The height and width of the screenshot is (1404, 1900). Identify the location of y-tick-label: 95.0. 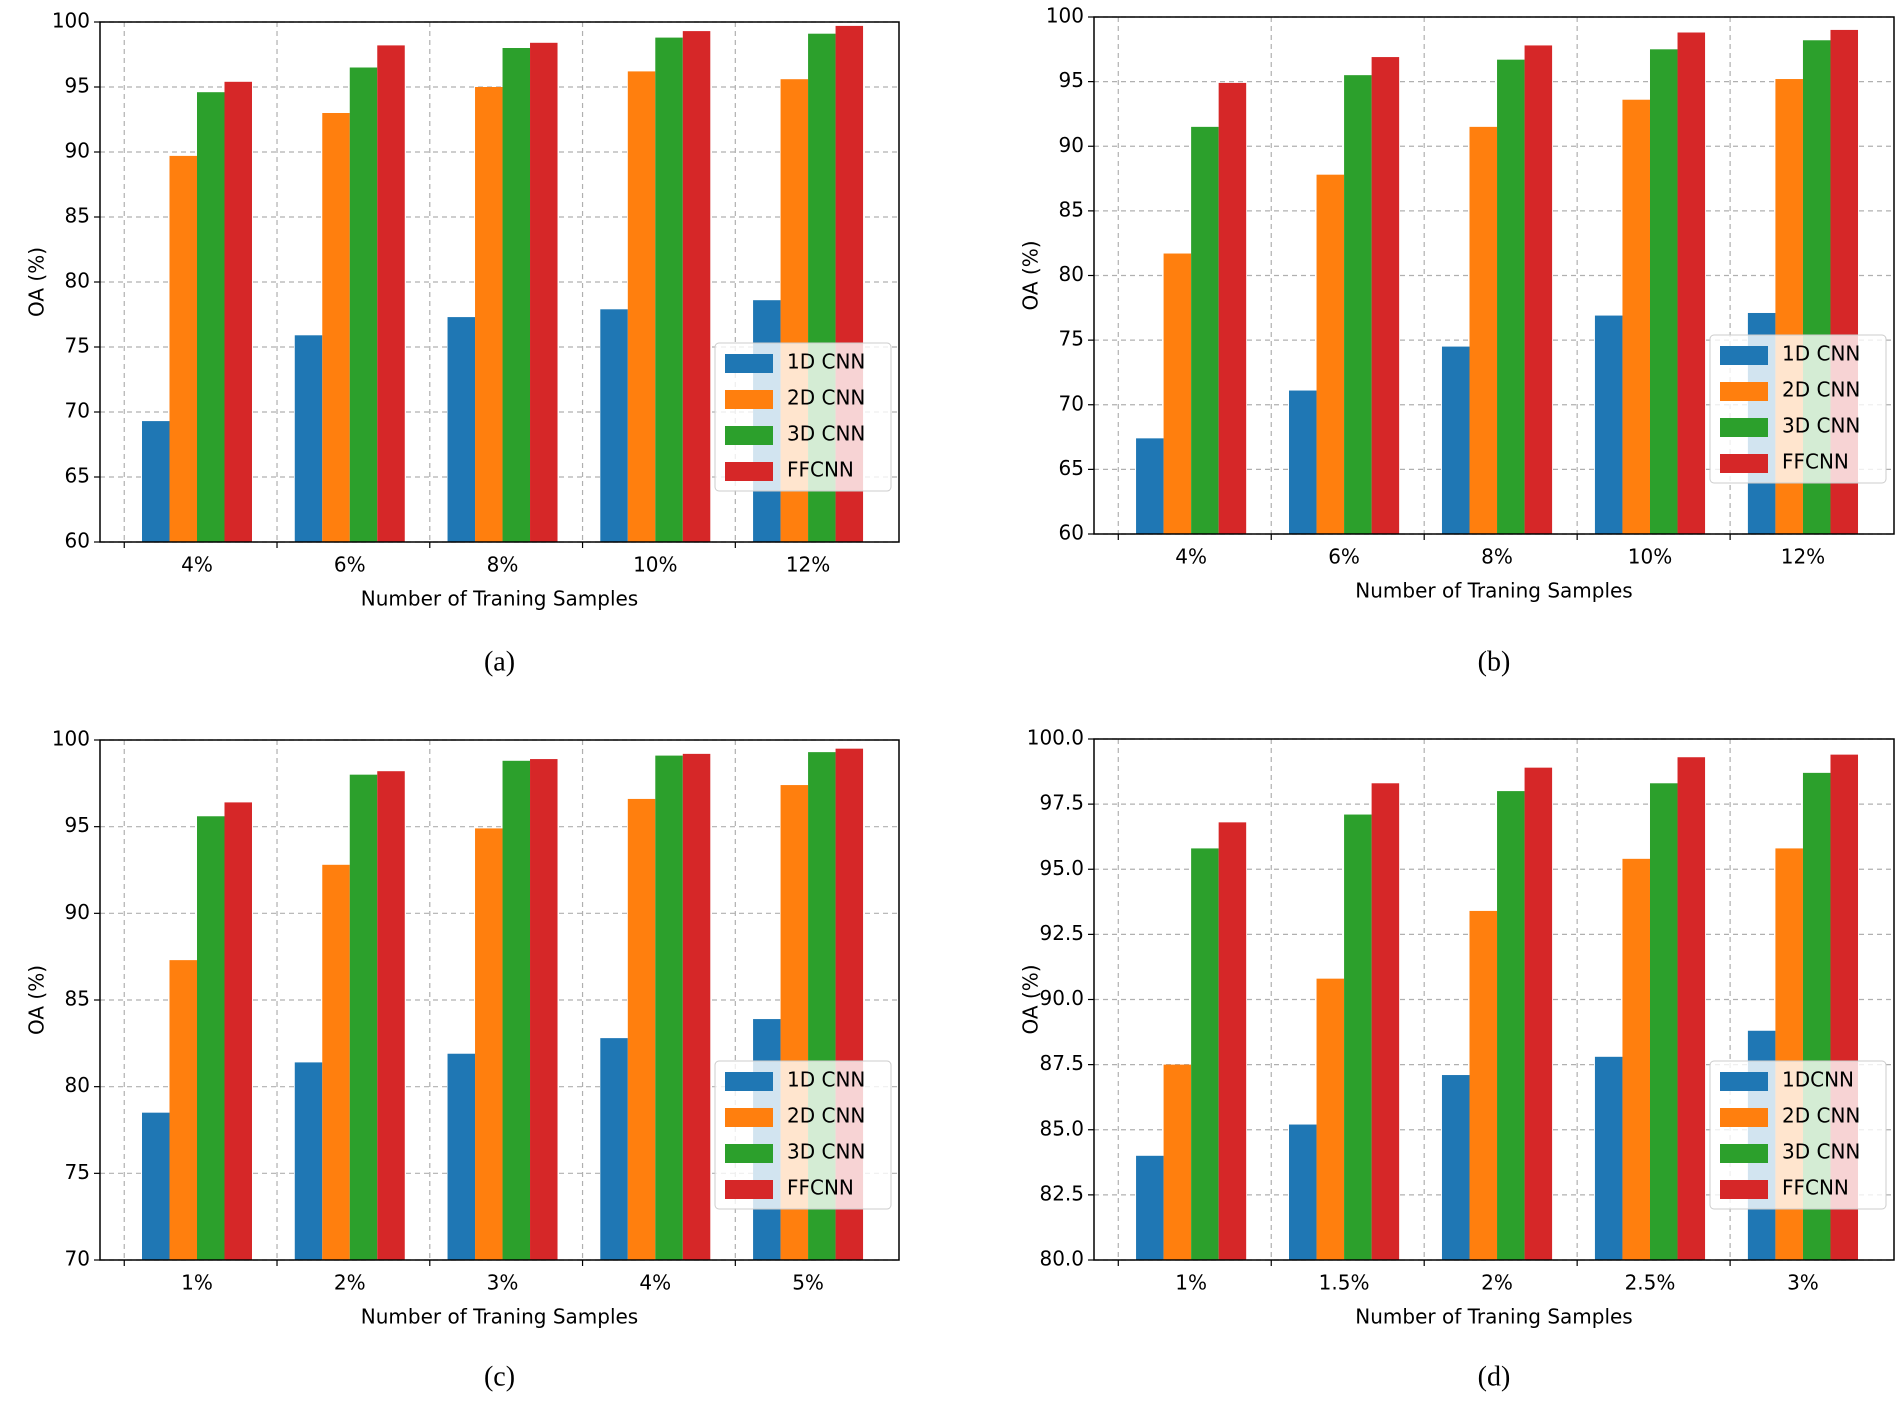
(1061, 868).